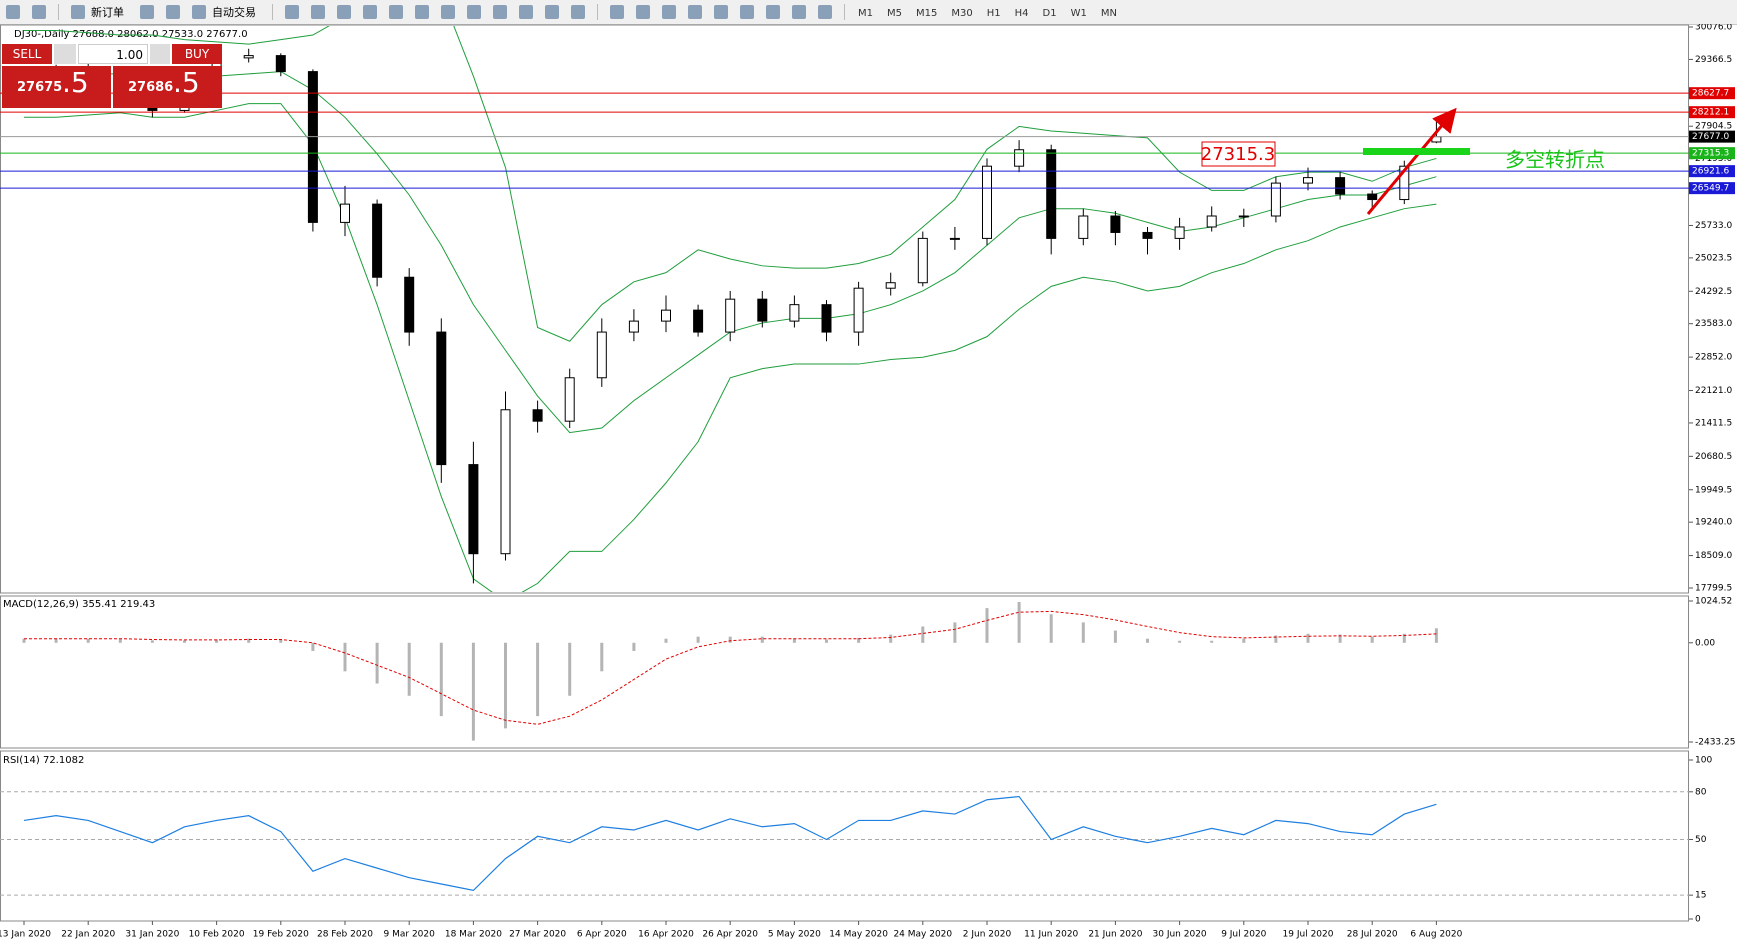  I want to click on x-tick-label: 28 Jul 2020, so click(1372, 935).